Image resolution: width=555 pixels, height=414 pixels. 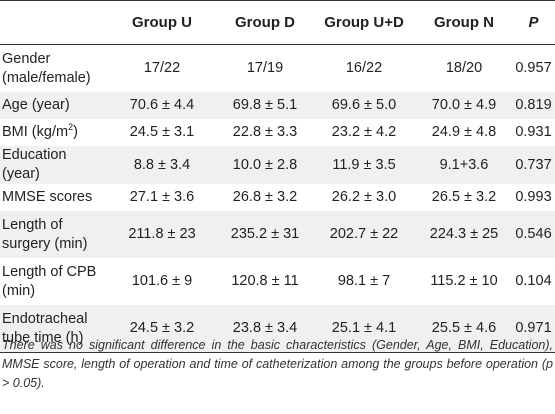 What do you see at coordinates (364, 105) in the screenshot?
I see `cell-group-ud: 69.6 ± 5.0` at bounding box center [364, 105].